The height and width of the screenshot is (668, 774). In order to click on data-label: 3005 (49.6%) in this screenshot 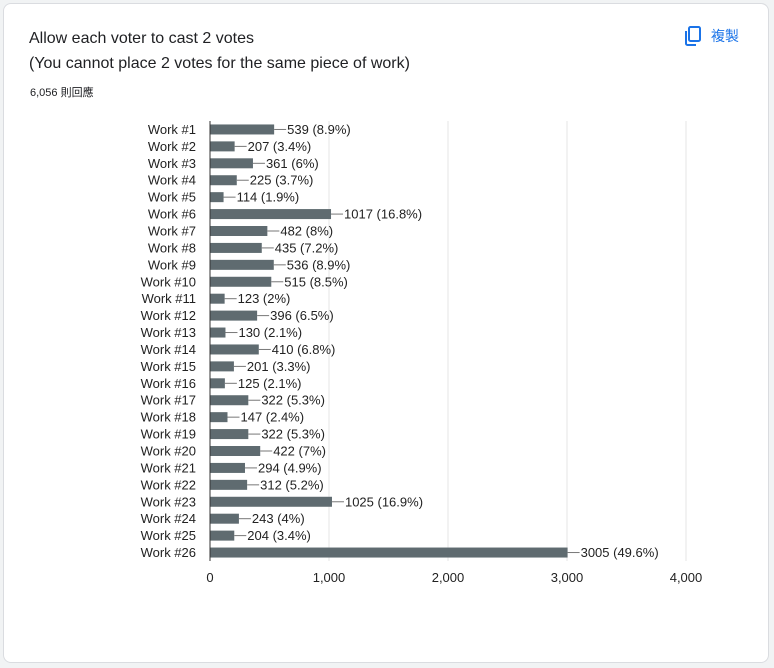, I will do `click(620, 552)`.